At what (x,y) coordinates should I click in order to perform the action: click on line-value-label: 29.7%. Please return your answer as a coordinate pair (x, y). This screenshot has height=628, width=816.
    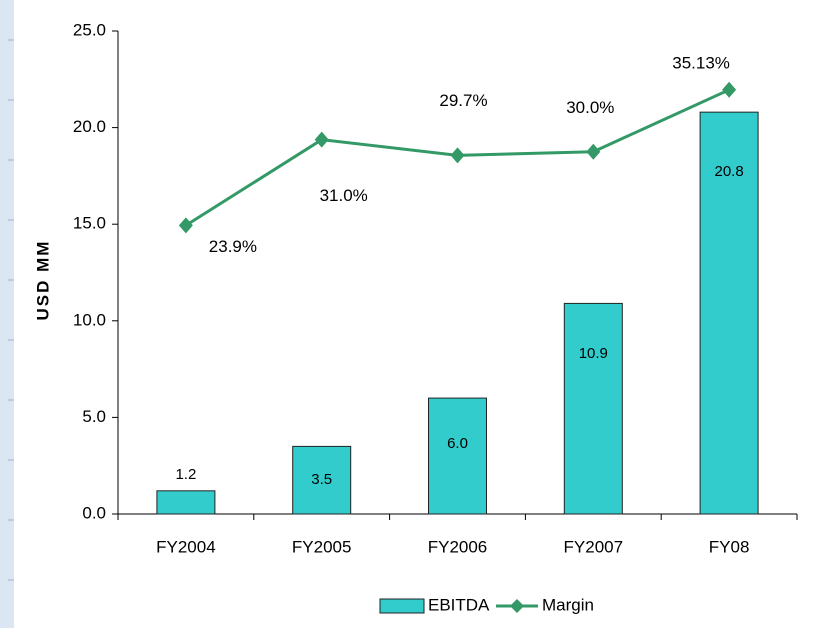
    Looking at the image, I should click on (463, 100).